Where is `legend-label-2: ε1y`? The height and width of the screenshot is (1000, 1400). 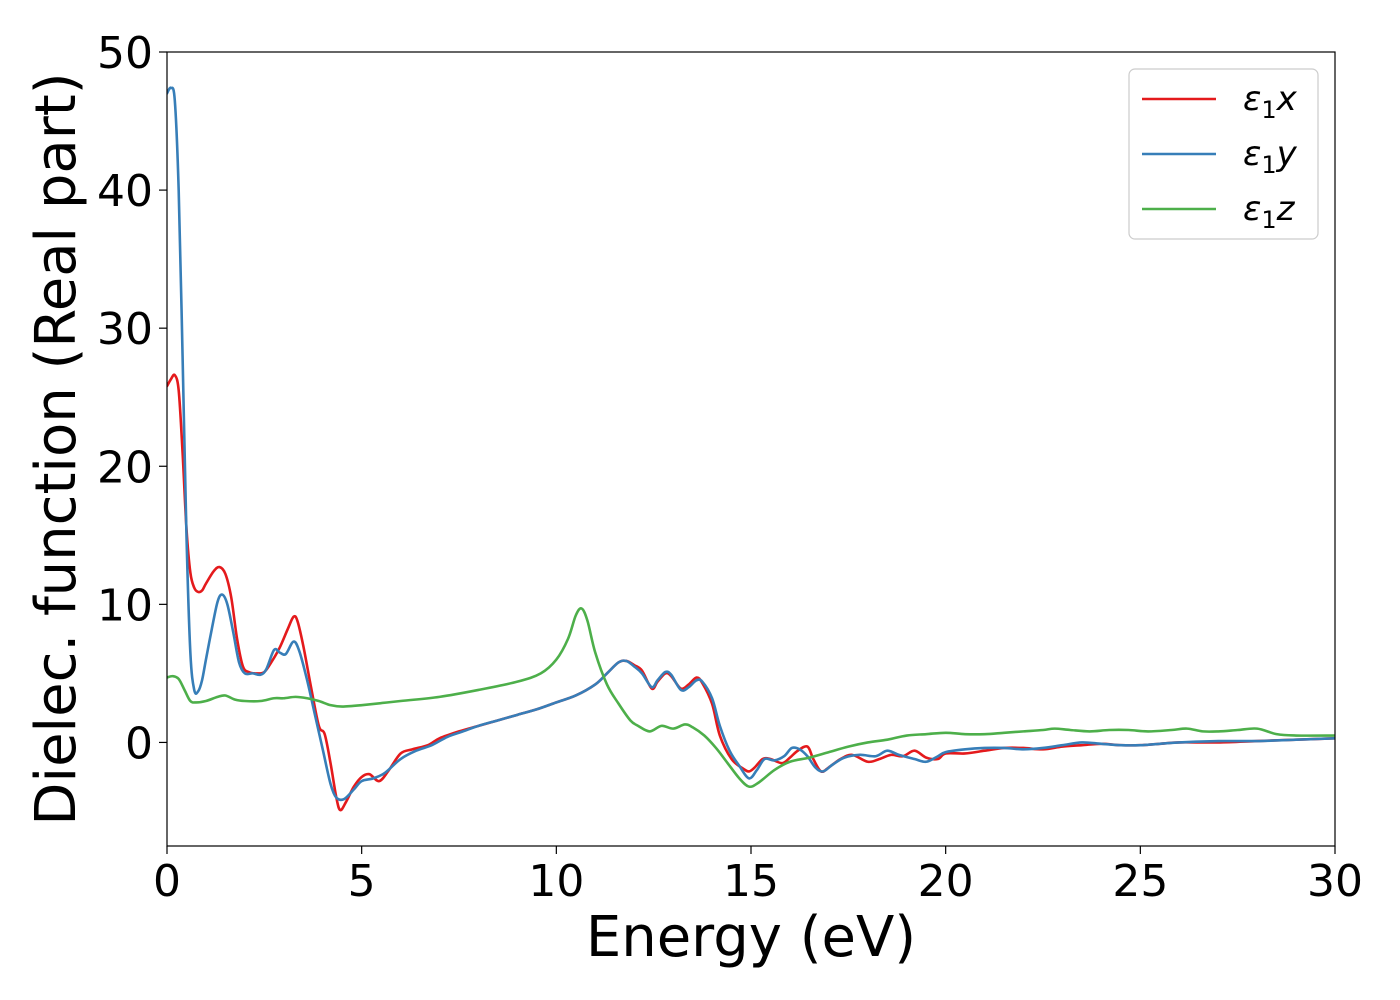 legend-label-2: ε1y is located at coordinates (1270, 156).